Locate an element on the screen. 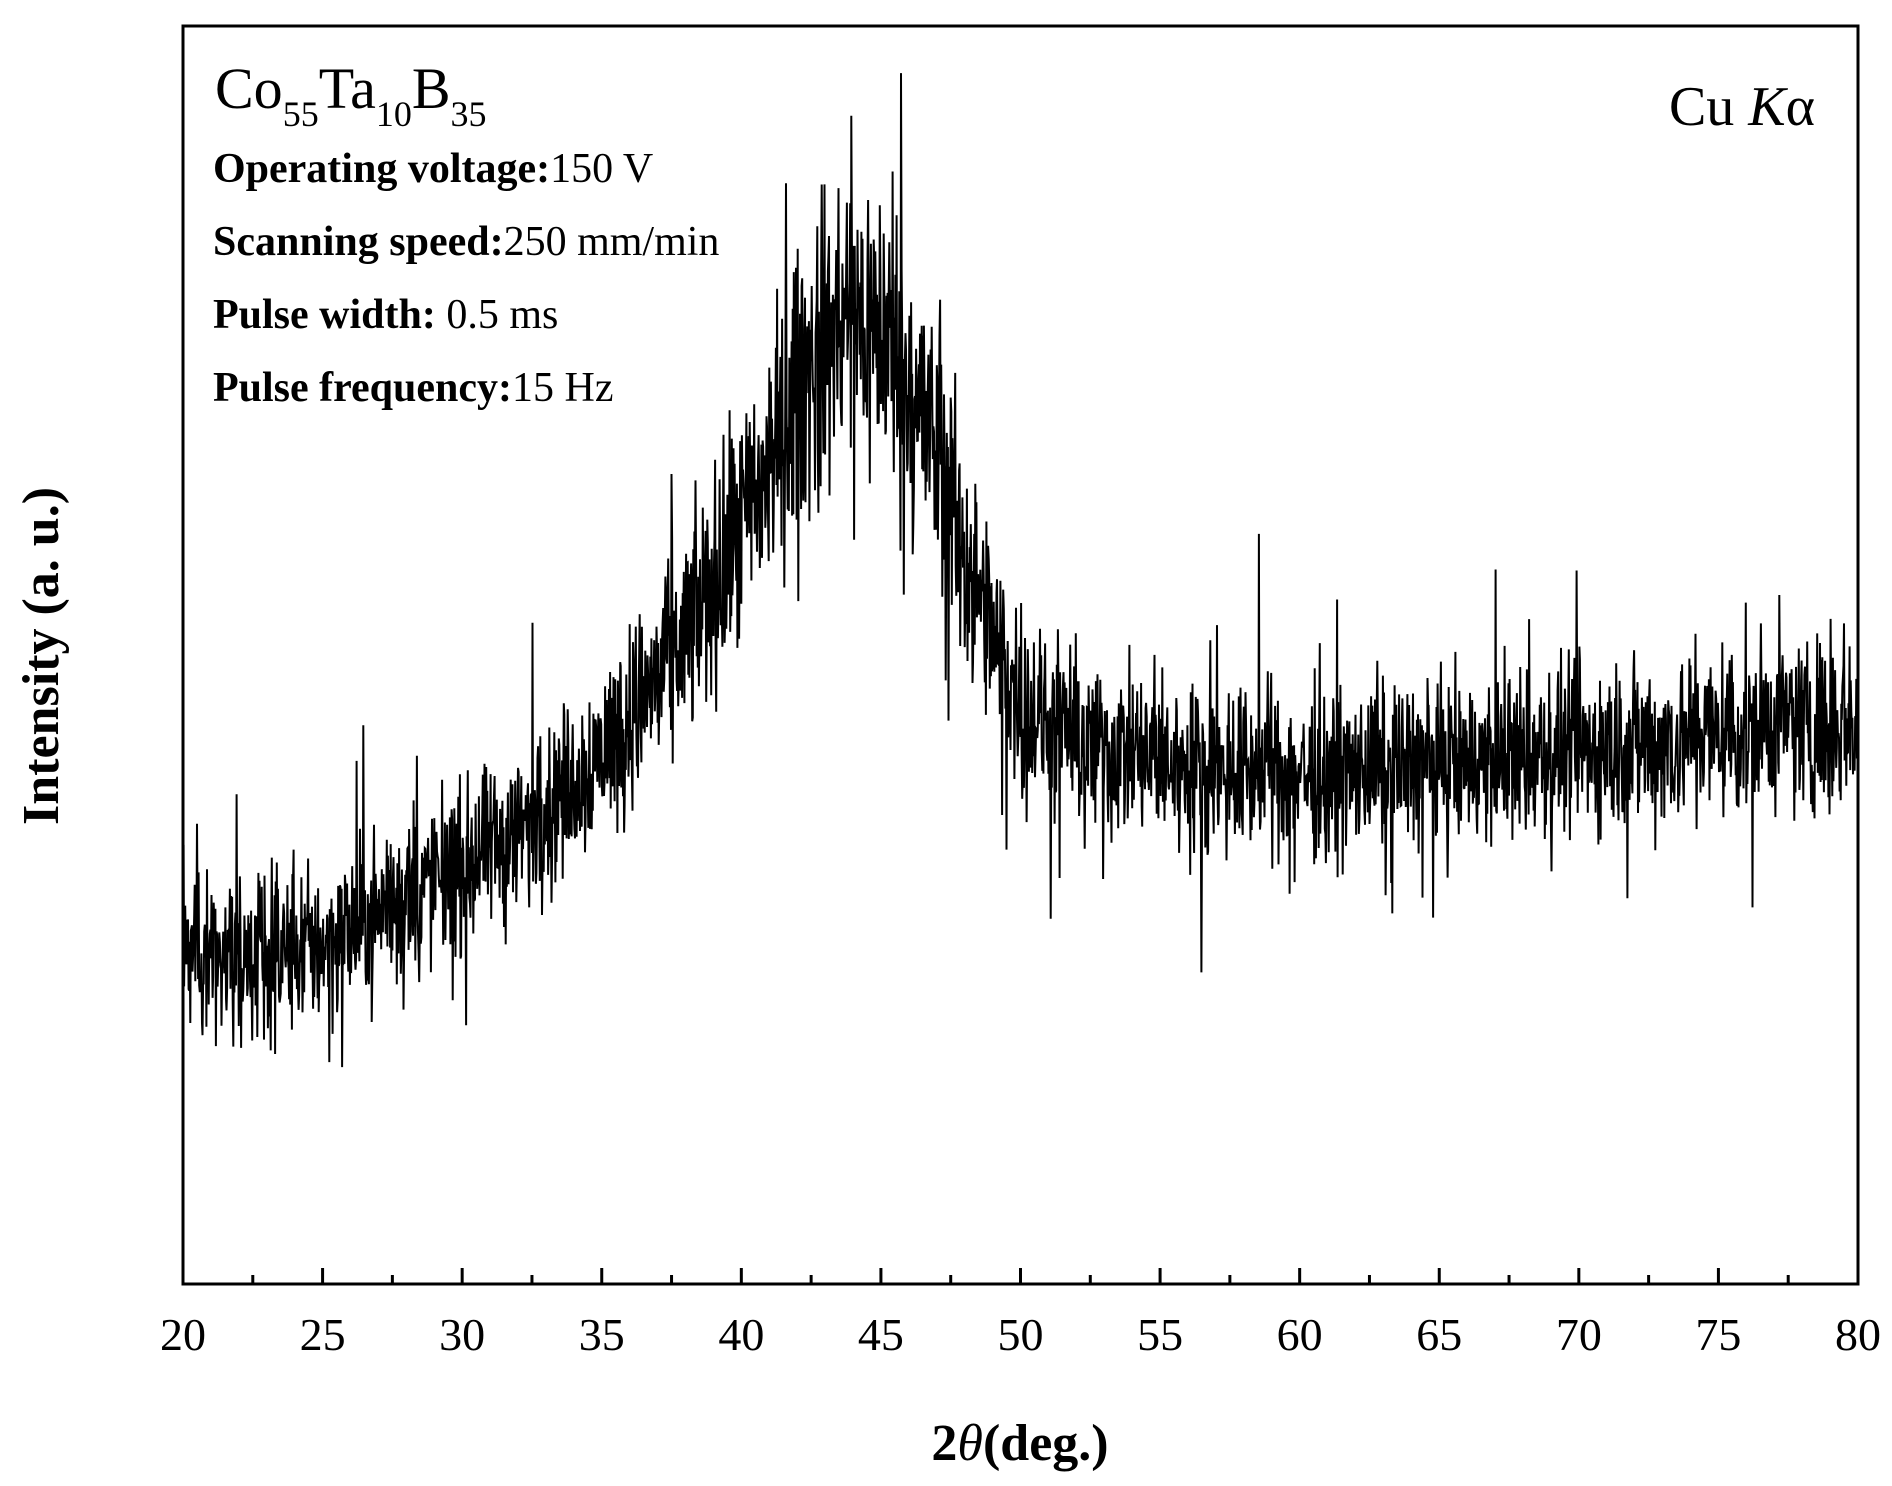 This screenshot has width=1892, height=1486. x-tick-label: 50 is located at coordinates (1021, 1334).